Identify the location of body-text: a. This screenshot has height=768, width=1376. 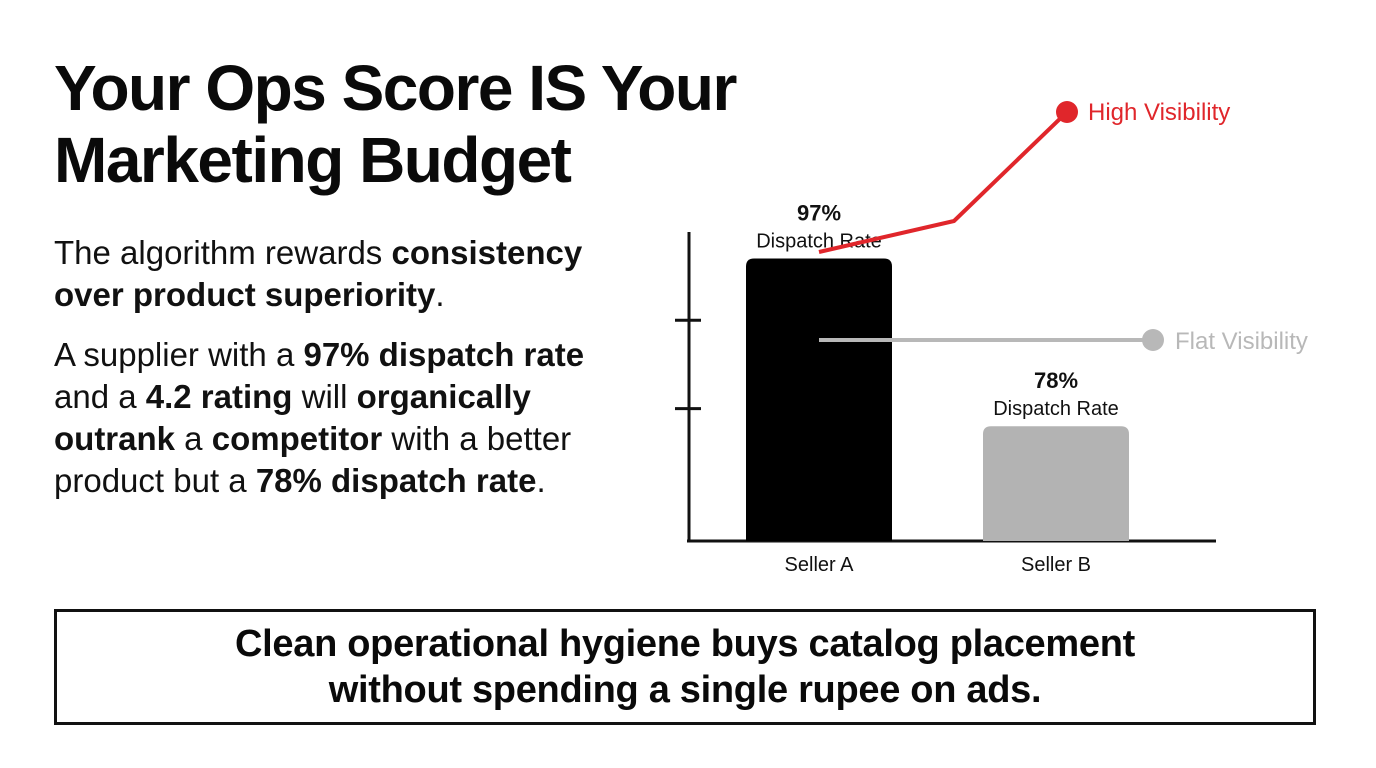
(193, 438).